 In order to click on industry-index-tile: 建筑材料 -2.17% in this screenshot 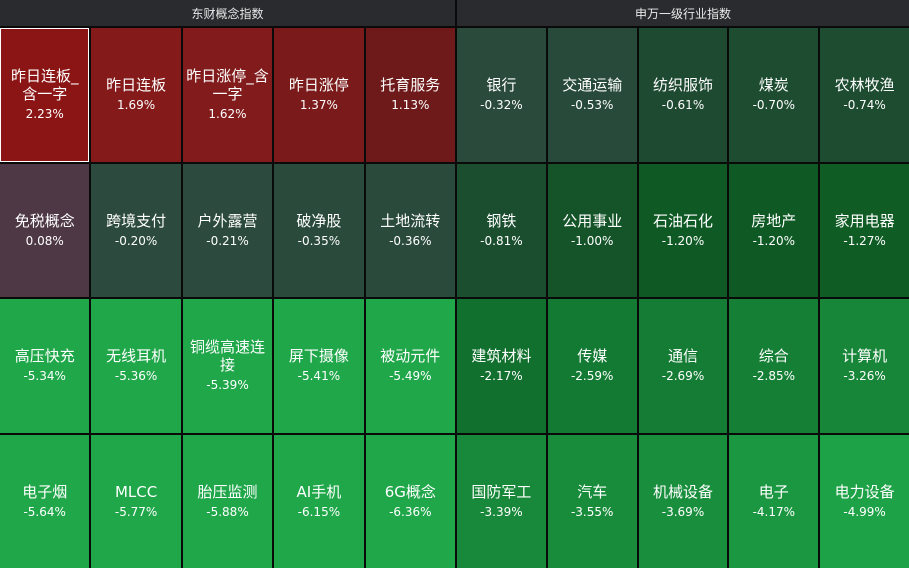, I will do `click(501, 366)`.